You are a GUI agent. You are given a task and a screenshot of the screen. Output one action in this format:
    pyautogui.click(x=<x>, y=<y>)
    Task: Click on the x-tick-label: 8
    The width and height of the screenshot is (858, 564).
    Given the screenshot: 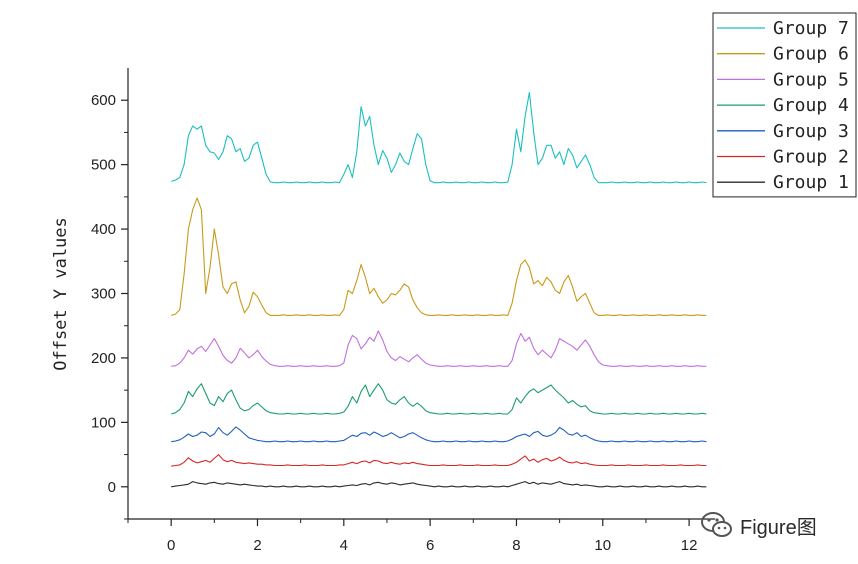 What is the action you would take?
    pyautogui.click(x=516, y=545)
    